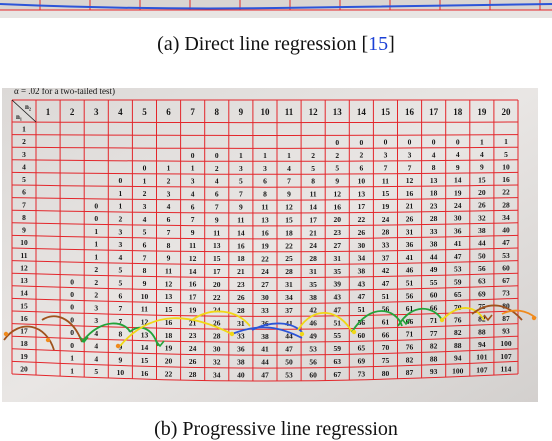 Image resolution: width=552 pixels, height=441 pixels. What do you see at coordinates (458, 192) in the screenshot?
I see `cell-value: 19` at bounding box center [458, 192].